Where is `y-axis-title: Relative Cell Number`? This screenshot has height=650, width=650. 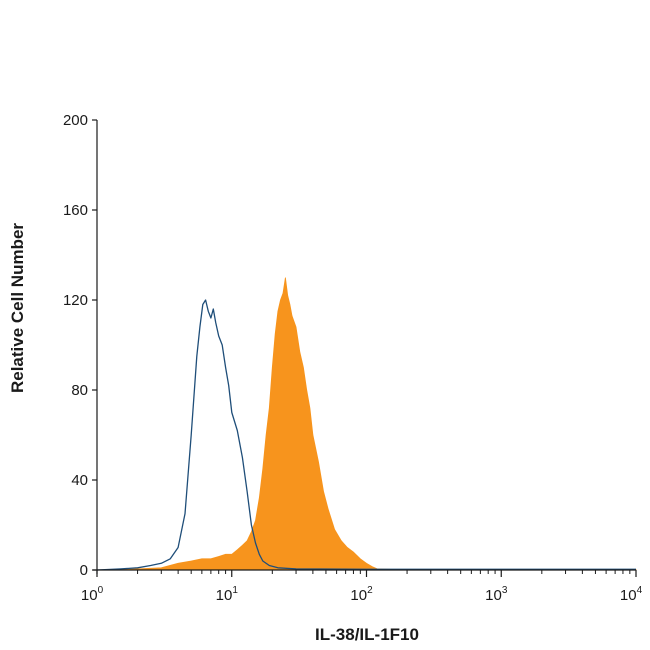 y-axis-title: Relative Cell Number is located at coordinates (17, 308).